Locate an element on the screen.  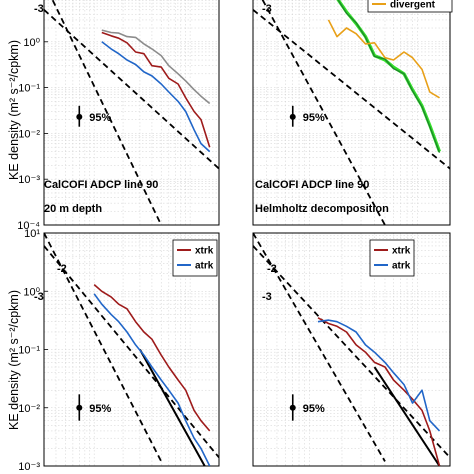
series-rotational is located at coordinates (389, 76).